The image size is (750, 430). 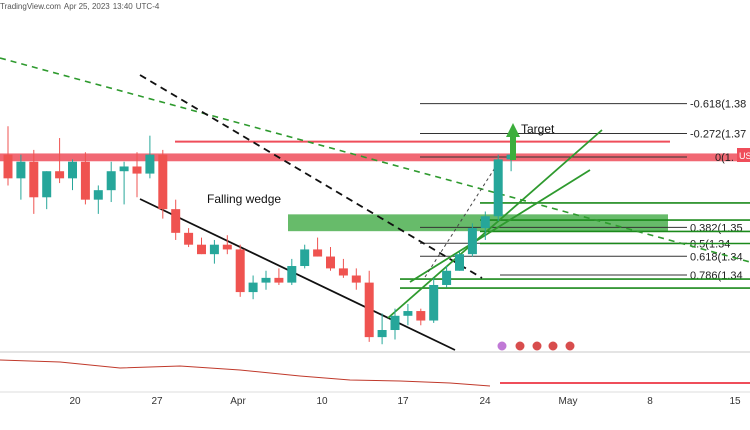 What do you see at coordinates (735, 401) in the screenshot?
I see `x-tick-label: 15` at bounding box center [735, 401].